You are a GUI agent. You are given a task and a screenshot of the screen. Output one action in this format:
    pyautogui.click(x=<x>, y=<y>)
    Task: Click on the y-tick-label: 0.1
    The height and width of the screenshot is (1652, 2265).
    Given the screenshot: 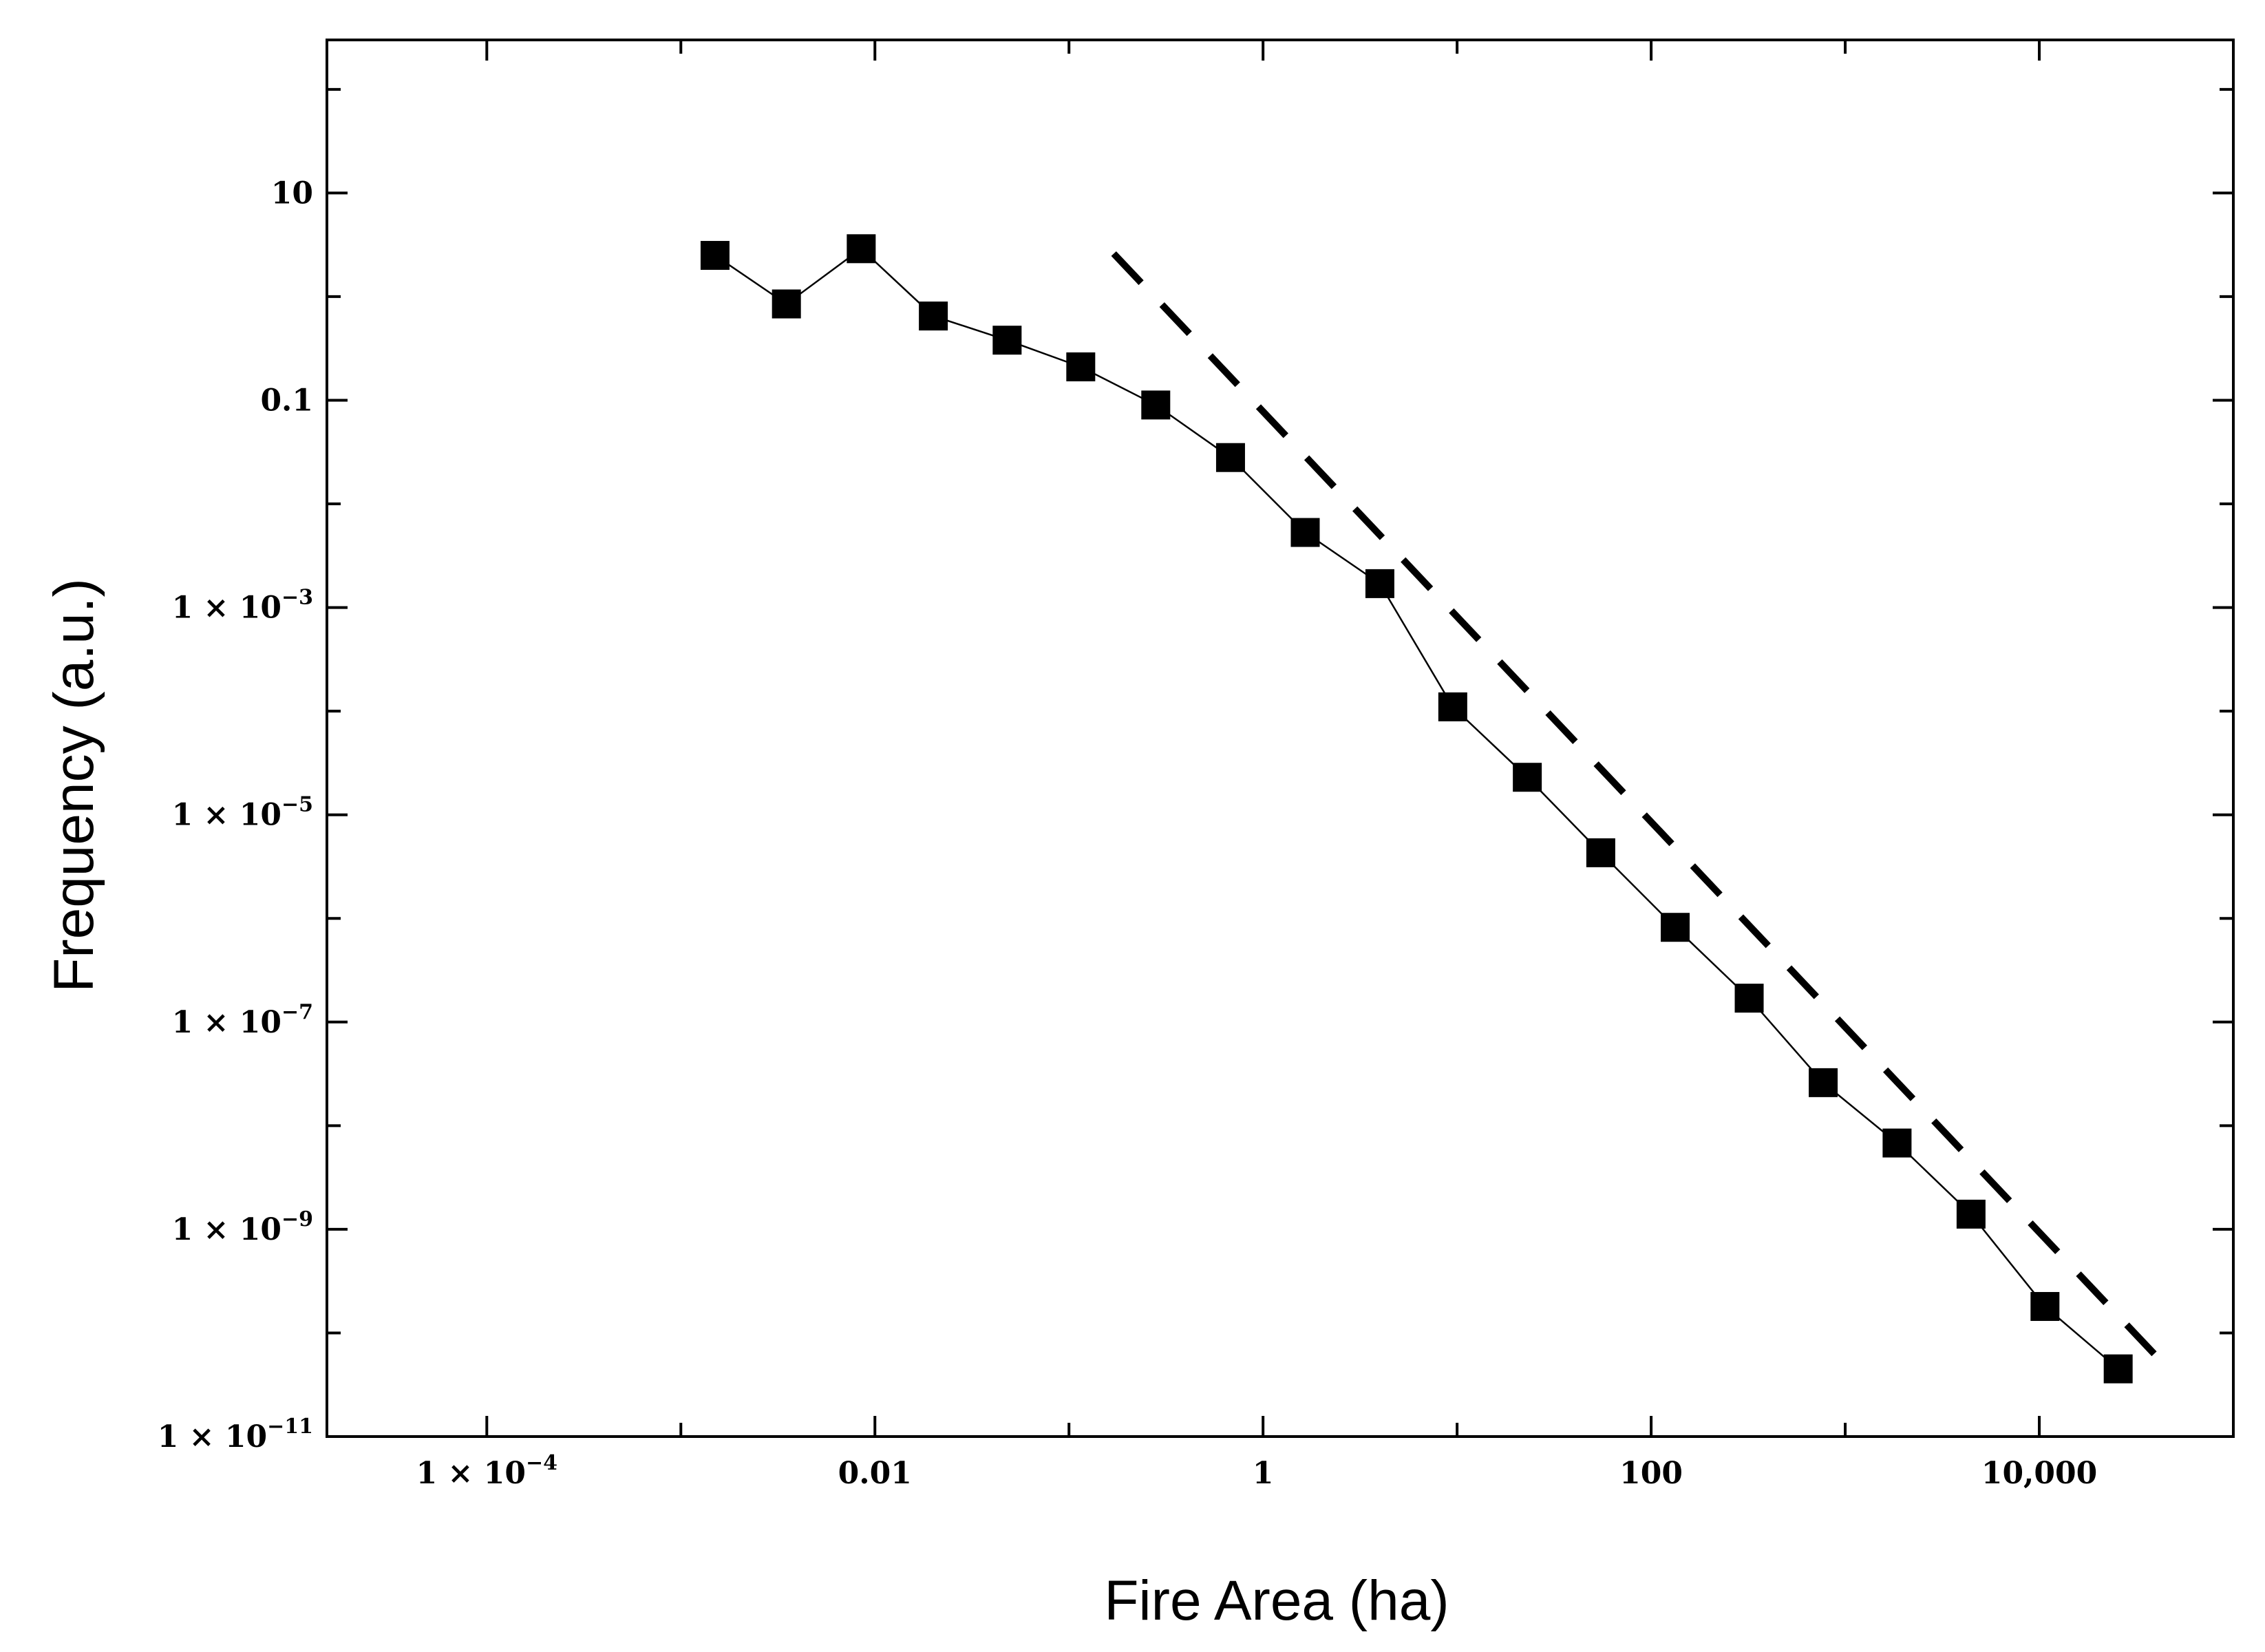 What is the action you would take?
    pyautogui.click(x=286, y=401)
    